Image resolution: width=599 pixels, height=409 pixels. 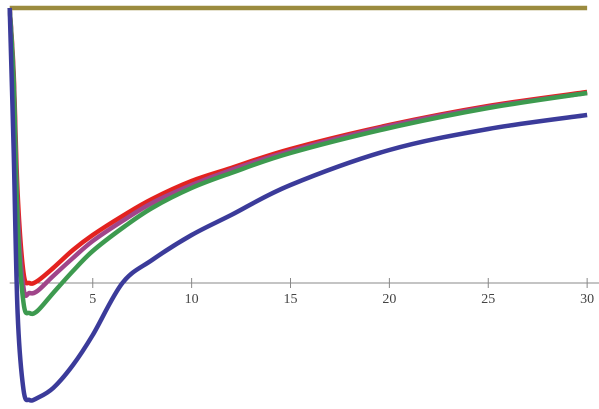 I want to click on x-tick-label: 20, so click(x=389, y=299).